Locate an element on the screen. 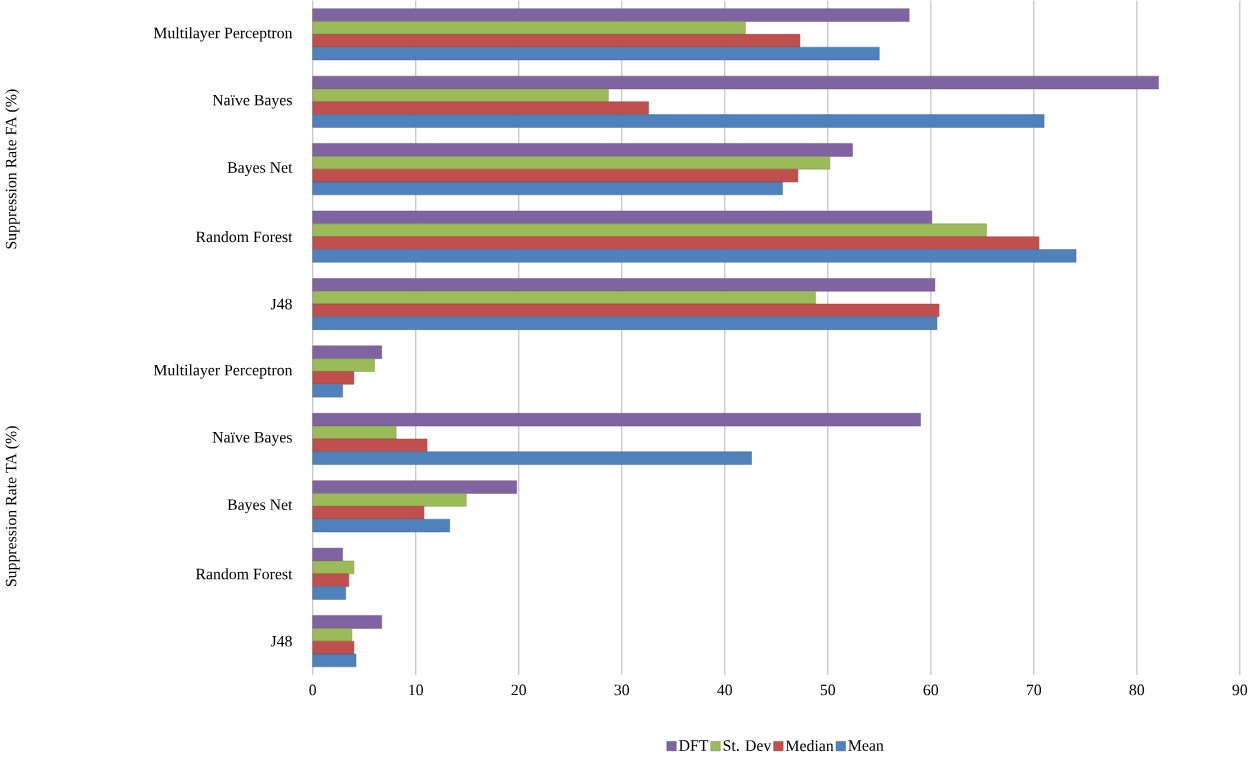  x-tick-label: 50 is located at coordinates (828, 690).